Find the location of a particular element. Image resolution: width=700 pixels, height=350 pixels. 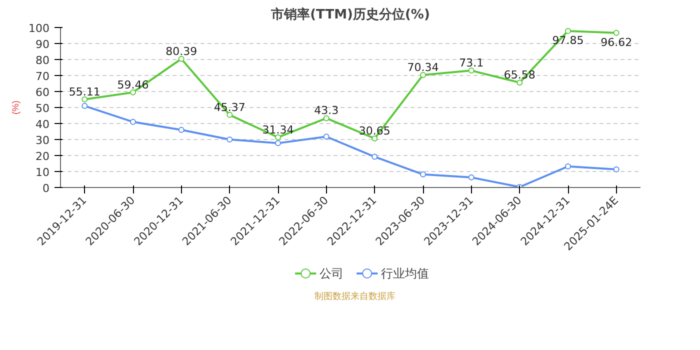

legend-label: 行业均值 is located at coordinates (405, 273).